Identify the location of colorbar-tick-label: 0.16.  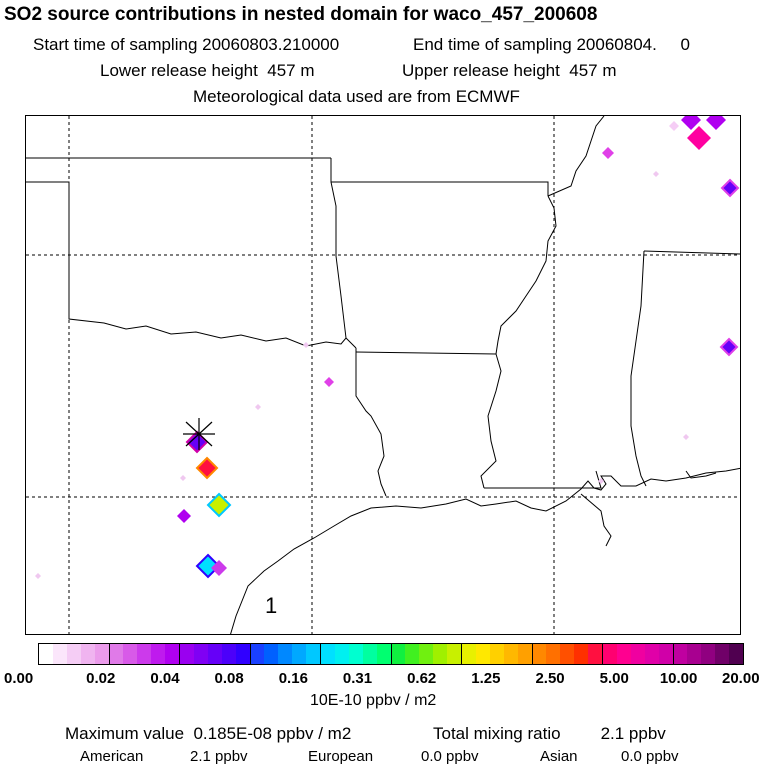
(293, 678).